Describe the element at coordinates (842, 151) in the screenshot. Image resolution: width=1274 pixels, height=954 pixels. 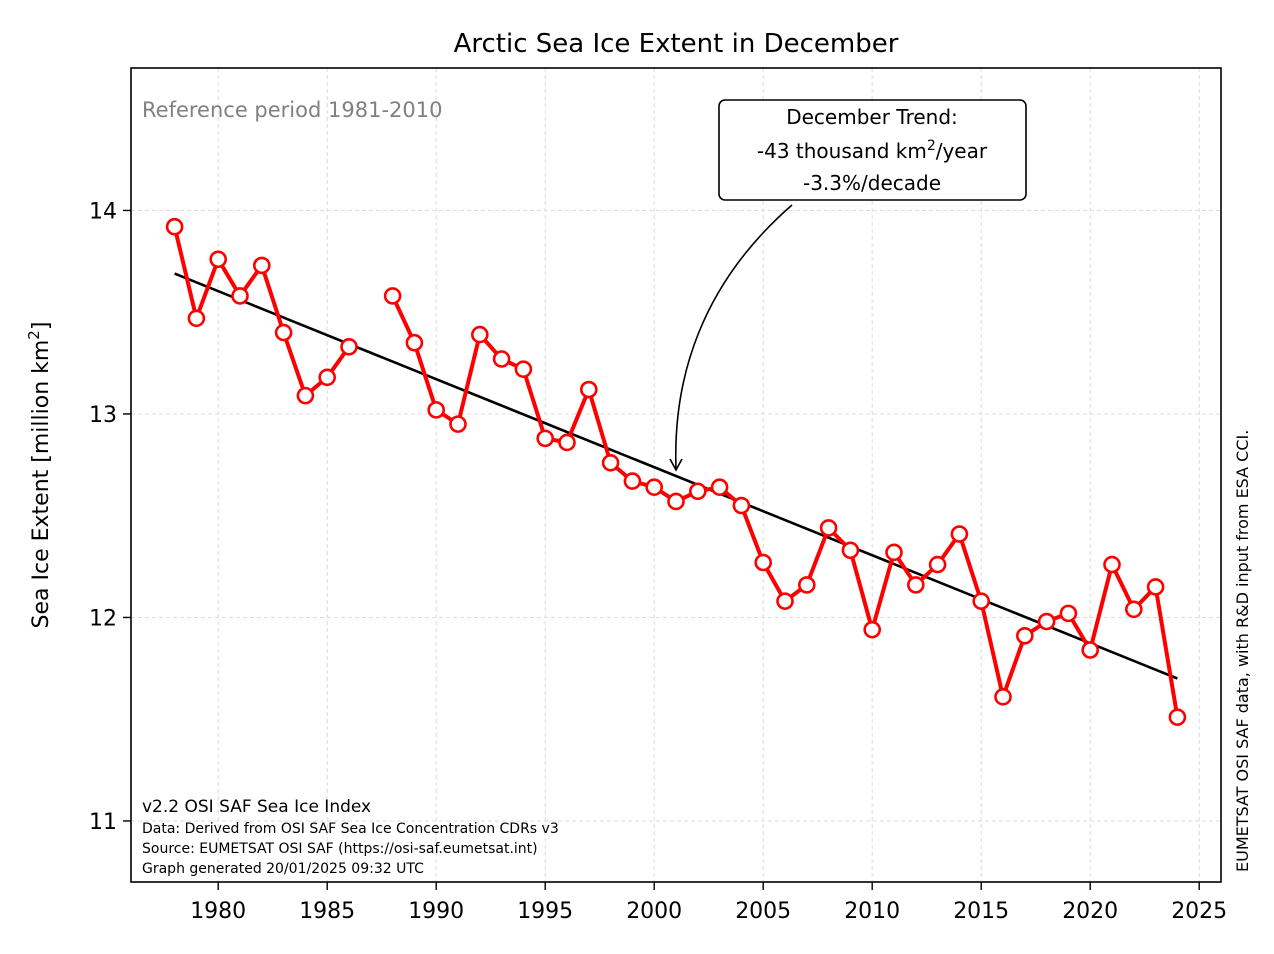
I see `trend-line2-pre: -43 thousand km` at that location.